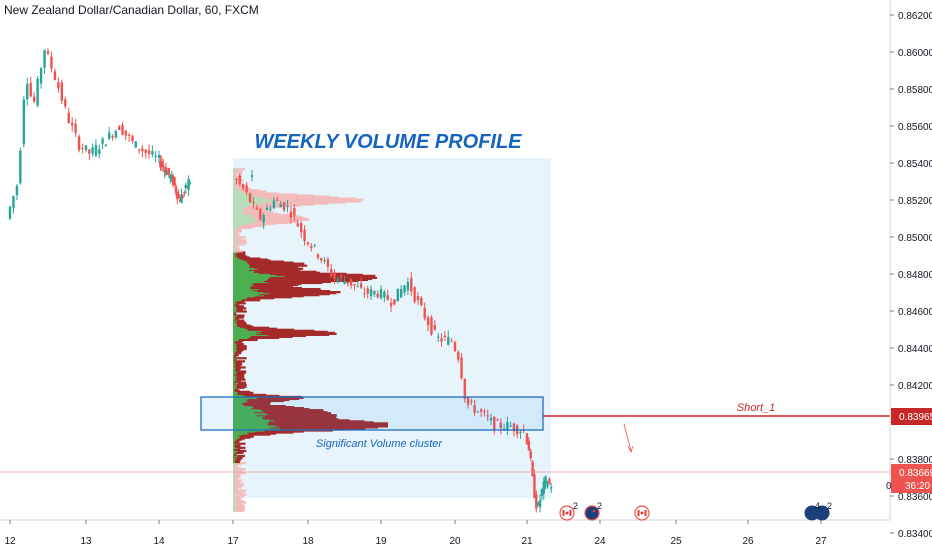  I want to click on time-tick-label: 17, so click(233, 541).